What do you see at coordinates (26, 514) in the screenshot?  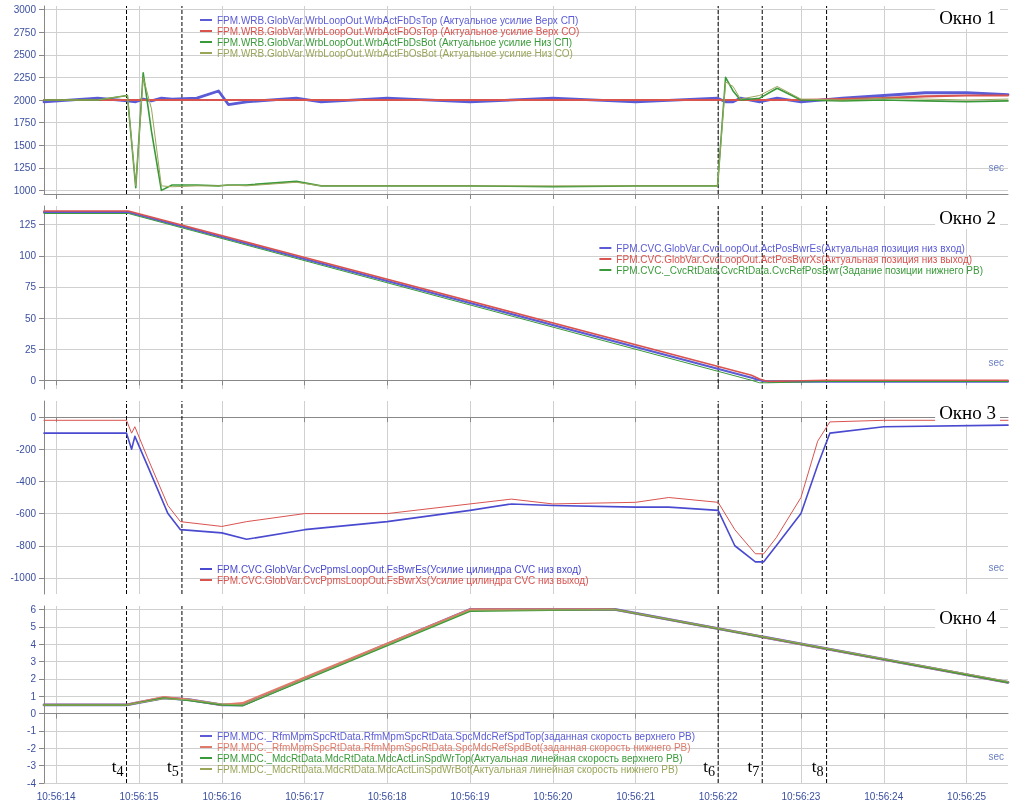 I see `y-tick-label: -600` at bounding box center [26, 514].